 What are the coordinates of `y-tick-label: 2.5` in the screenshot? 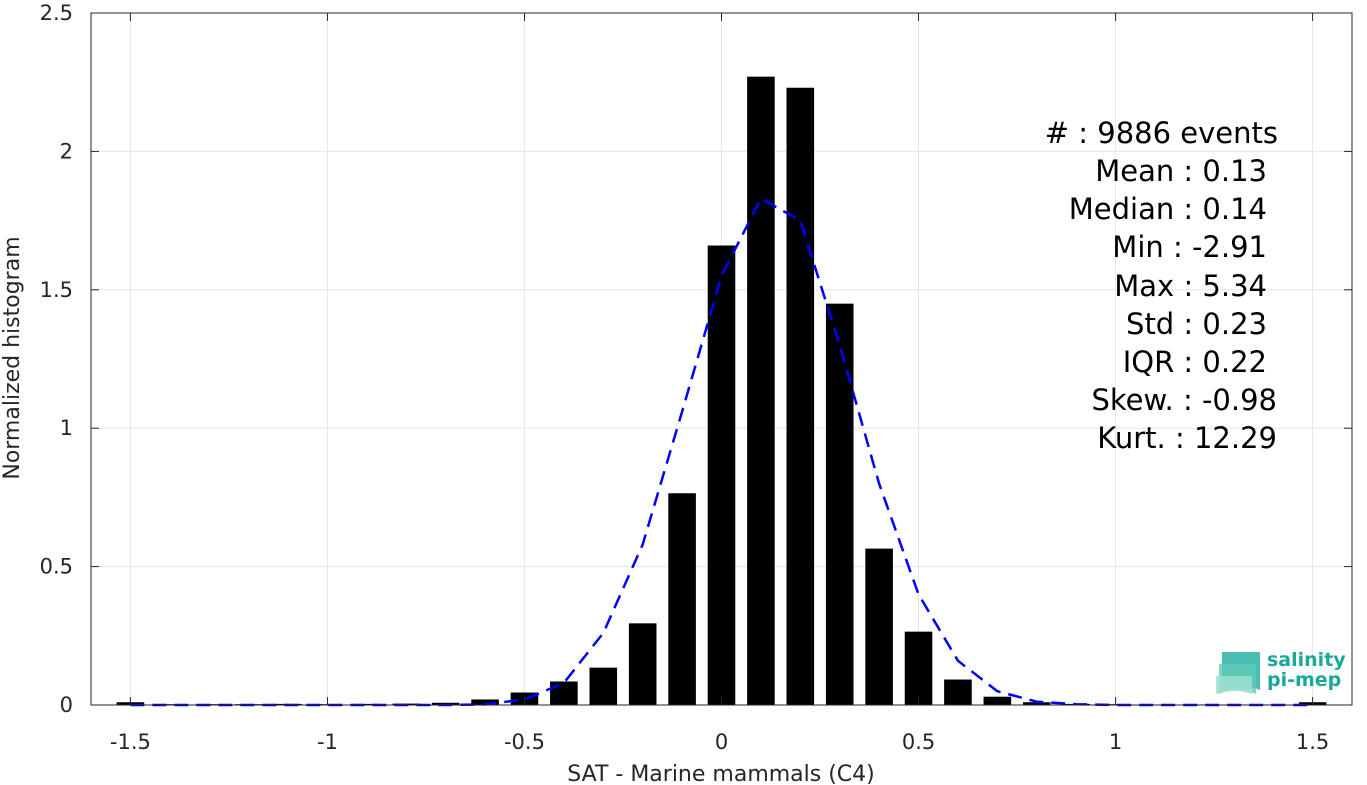 It's located at (56, 13).